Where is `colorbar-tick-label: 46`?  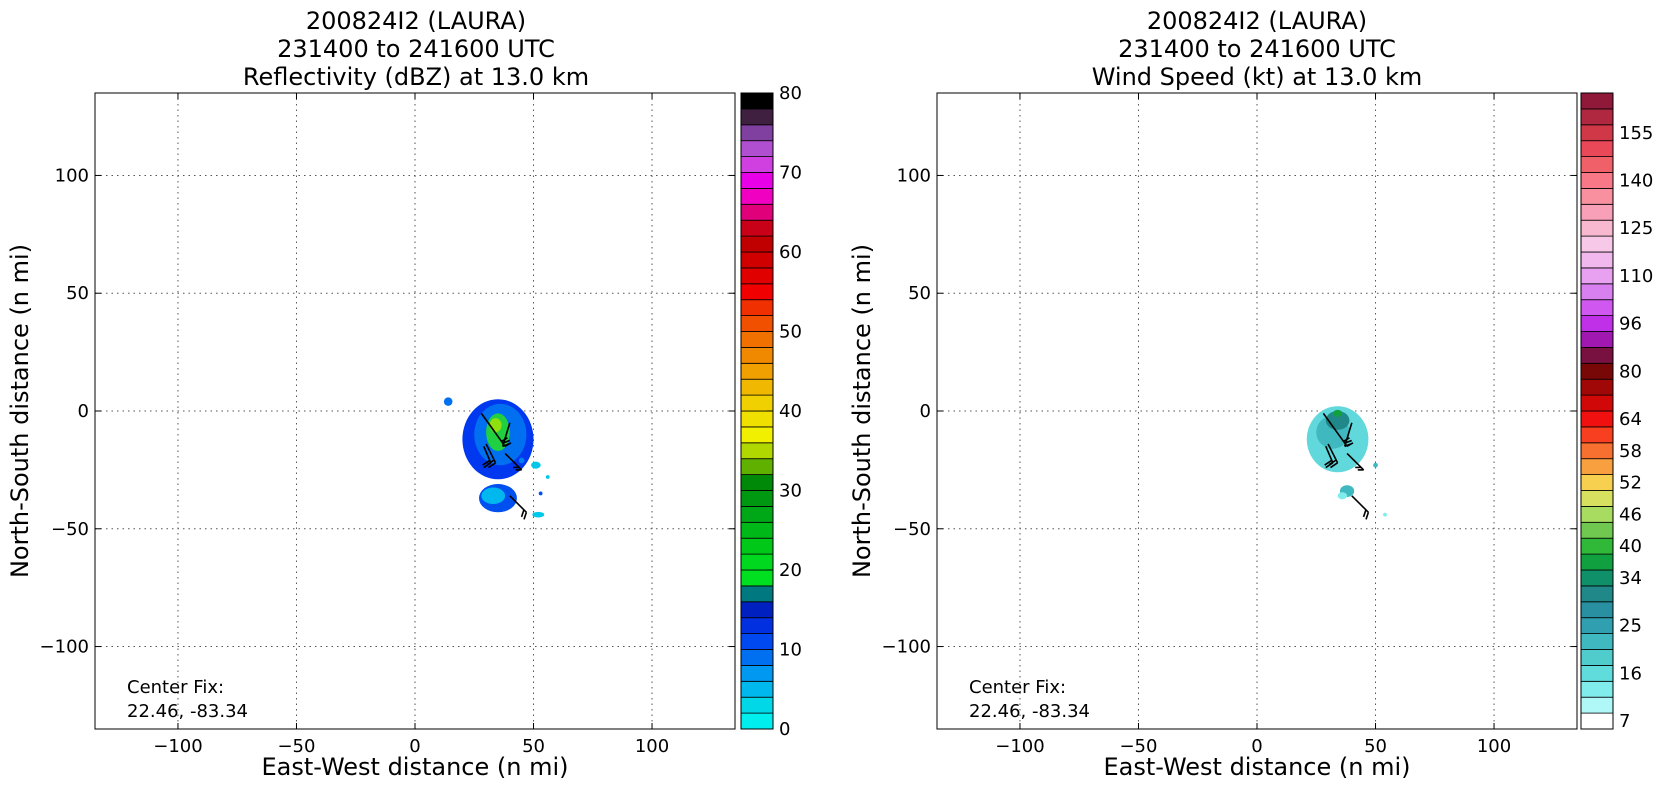
colorbar-tick-label: 46 is located at coordinates (1630, 514).